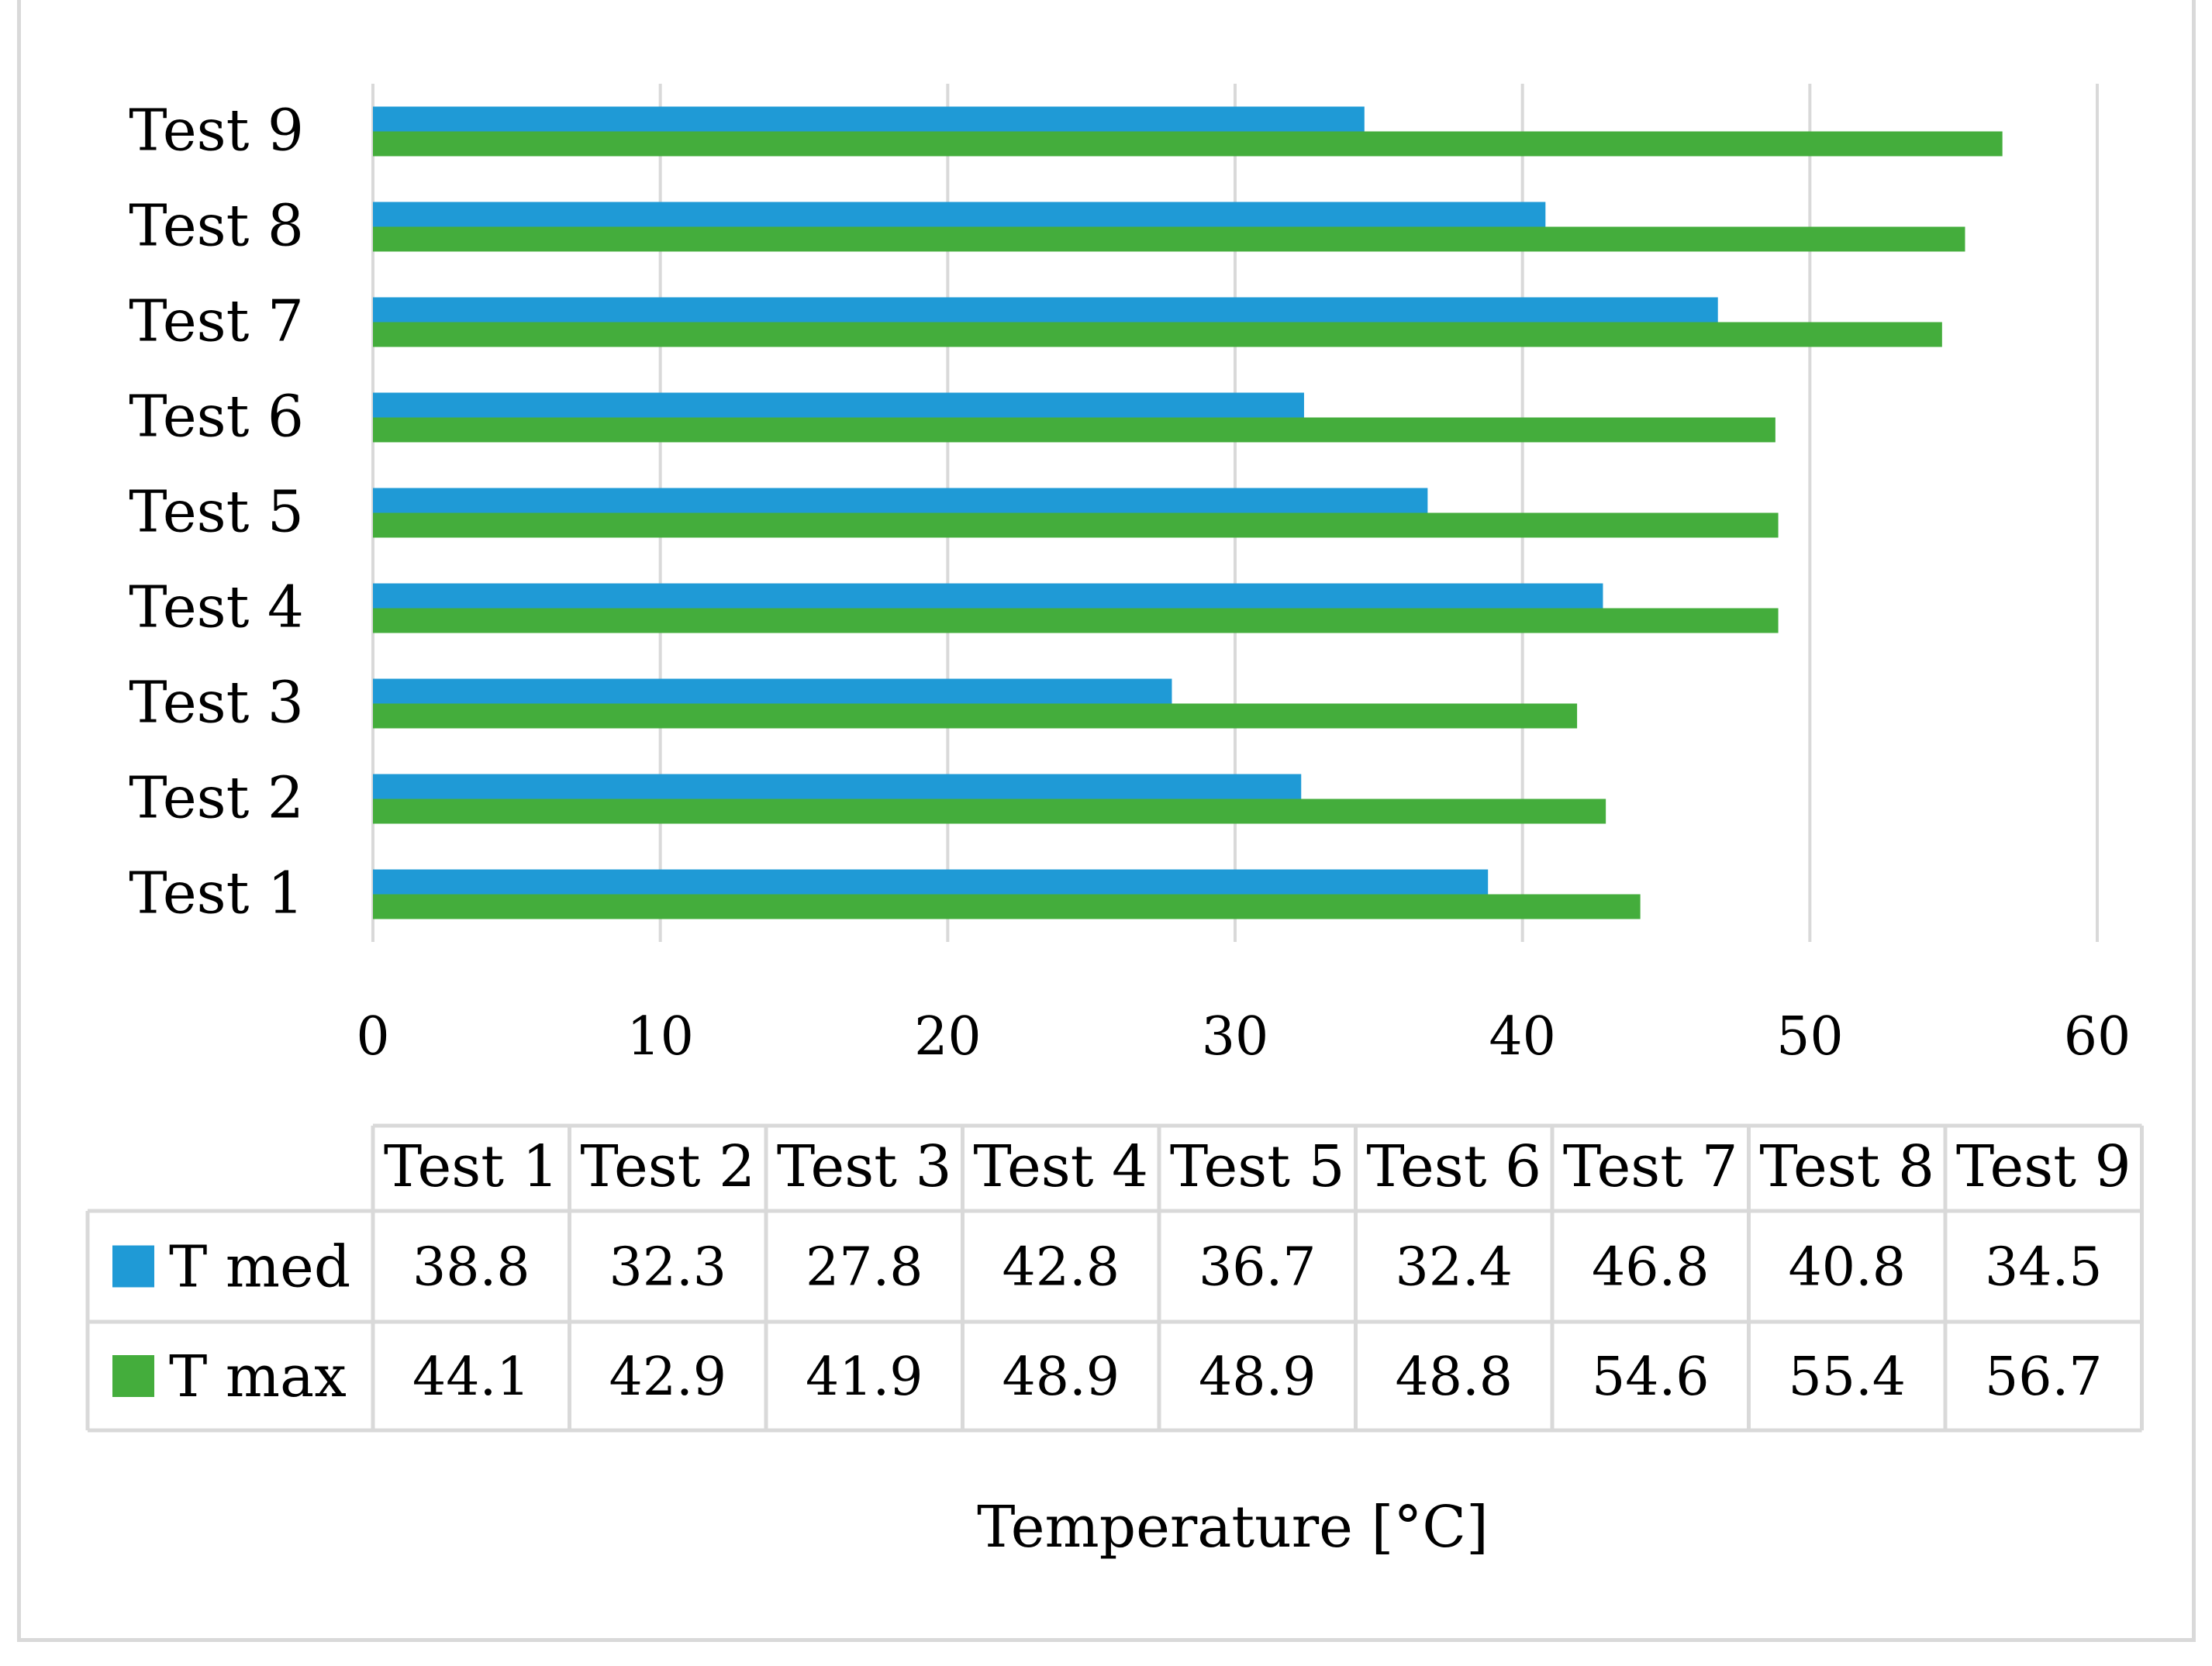 The width and height of the screenshot is (2212, 1666). I want to click on table-value-cell: 42.8, so click(1061, 1268).